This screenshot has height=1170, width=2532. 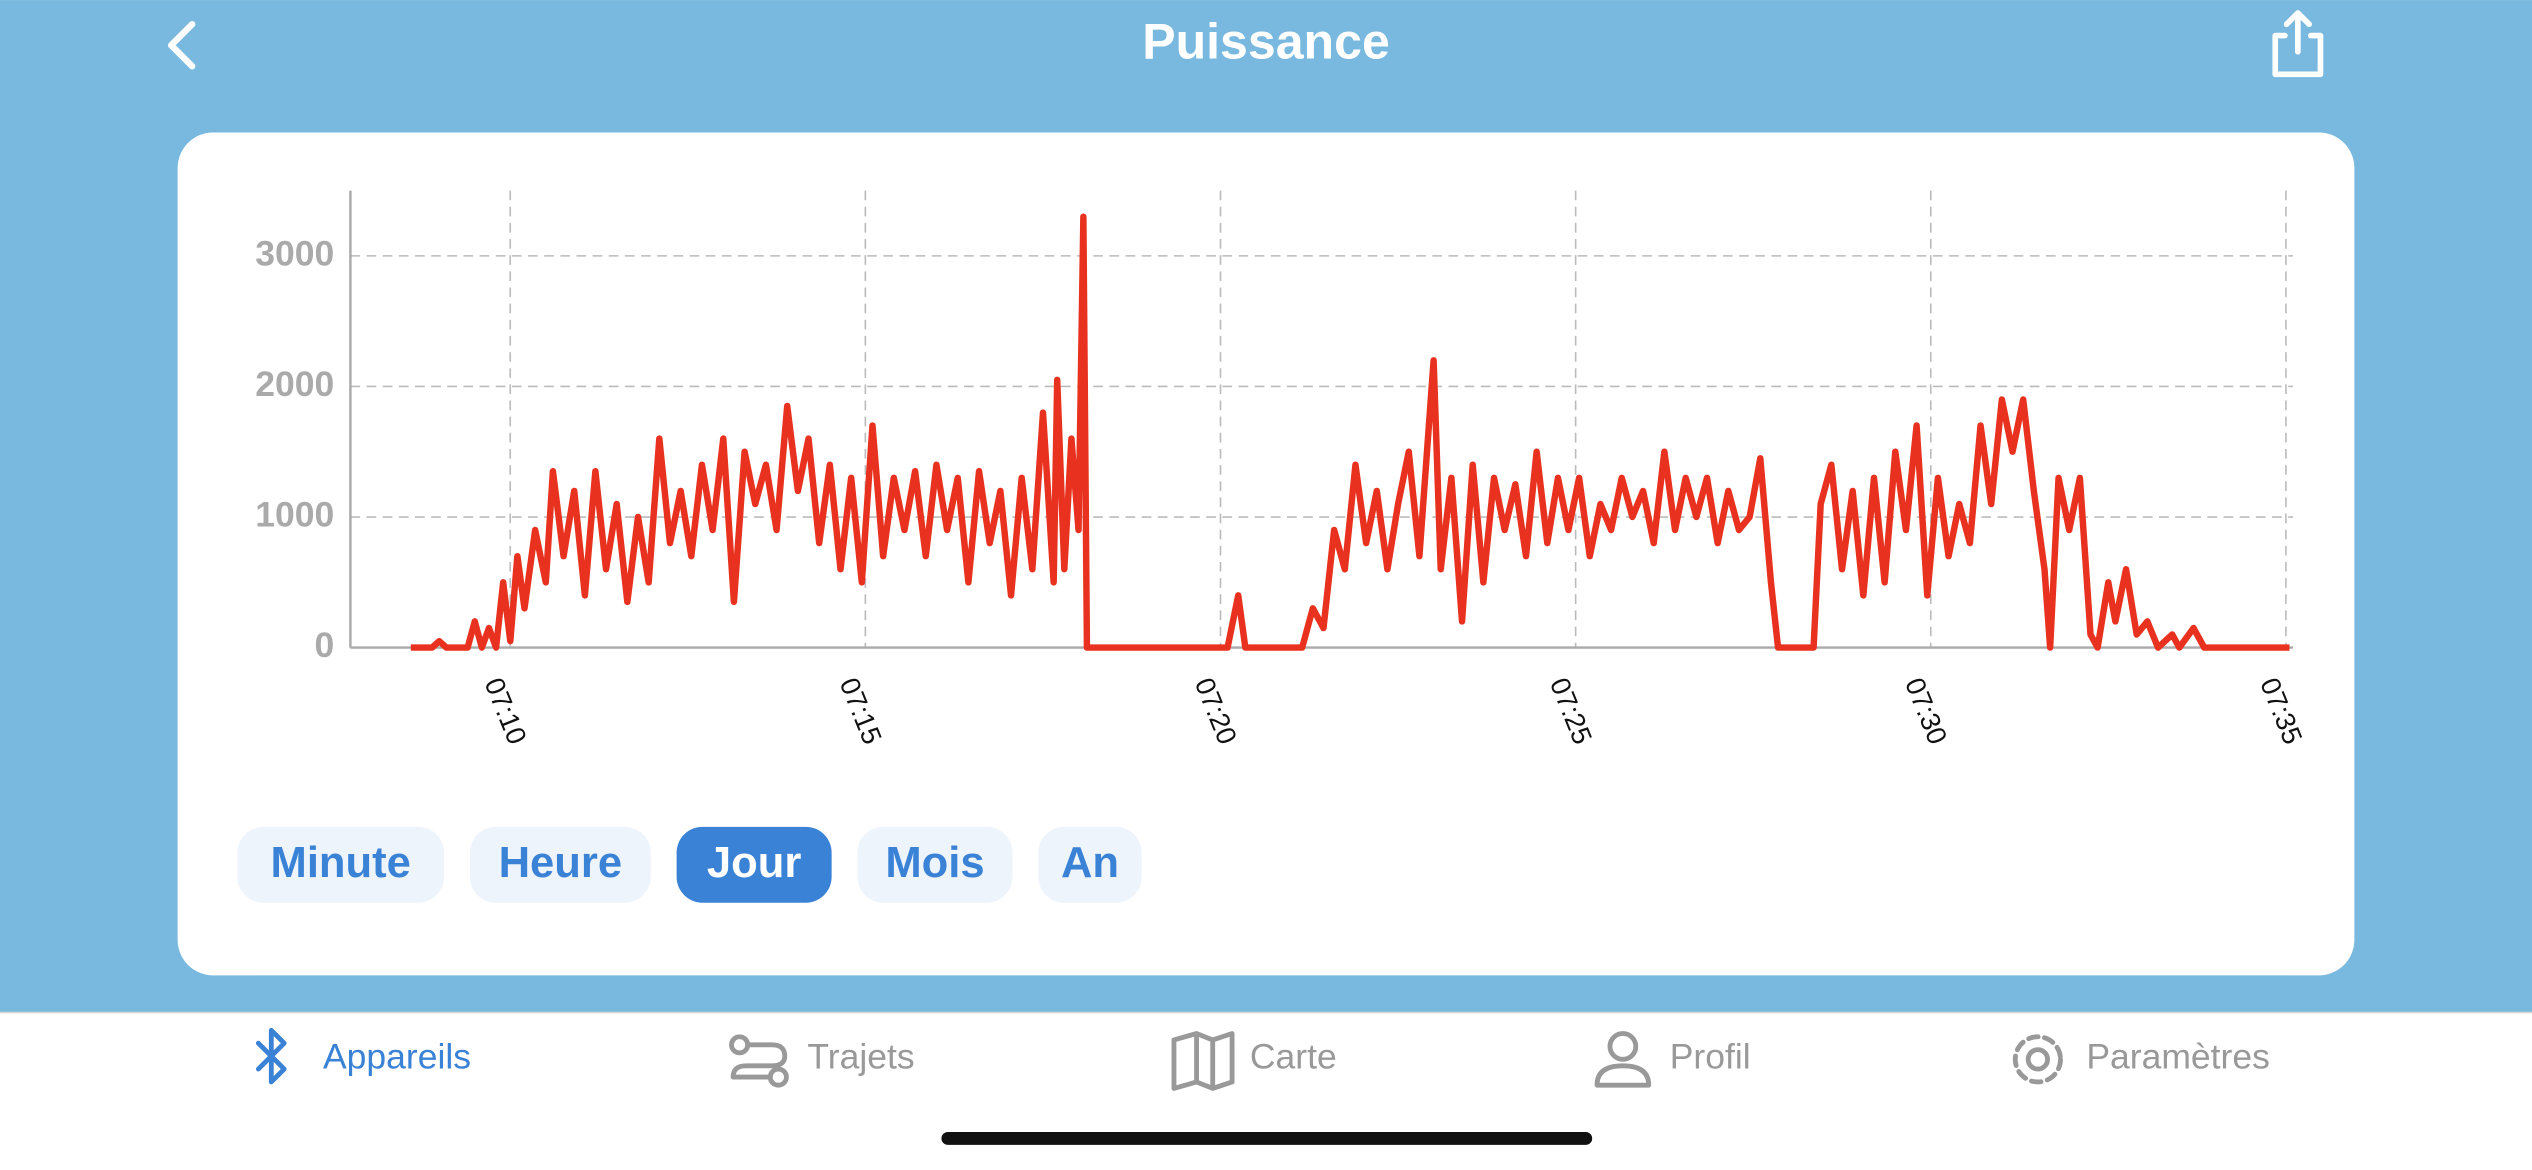 I want to click on period-button-label: An, so click(x=1090, y=863).